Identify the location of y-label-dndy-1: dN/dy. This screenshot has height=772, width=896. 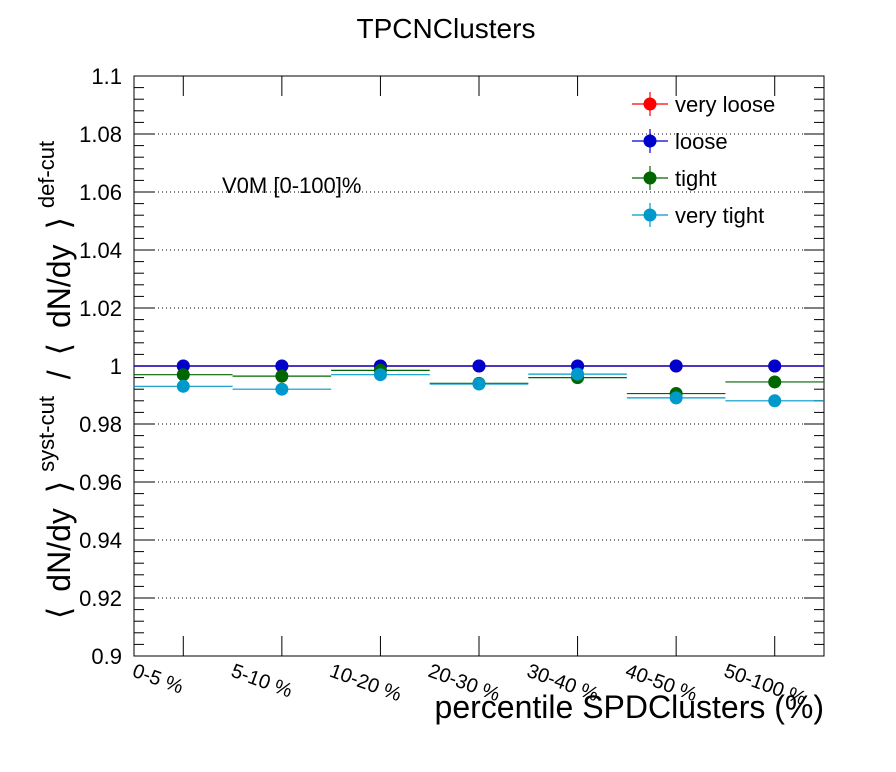
(59, 550).